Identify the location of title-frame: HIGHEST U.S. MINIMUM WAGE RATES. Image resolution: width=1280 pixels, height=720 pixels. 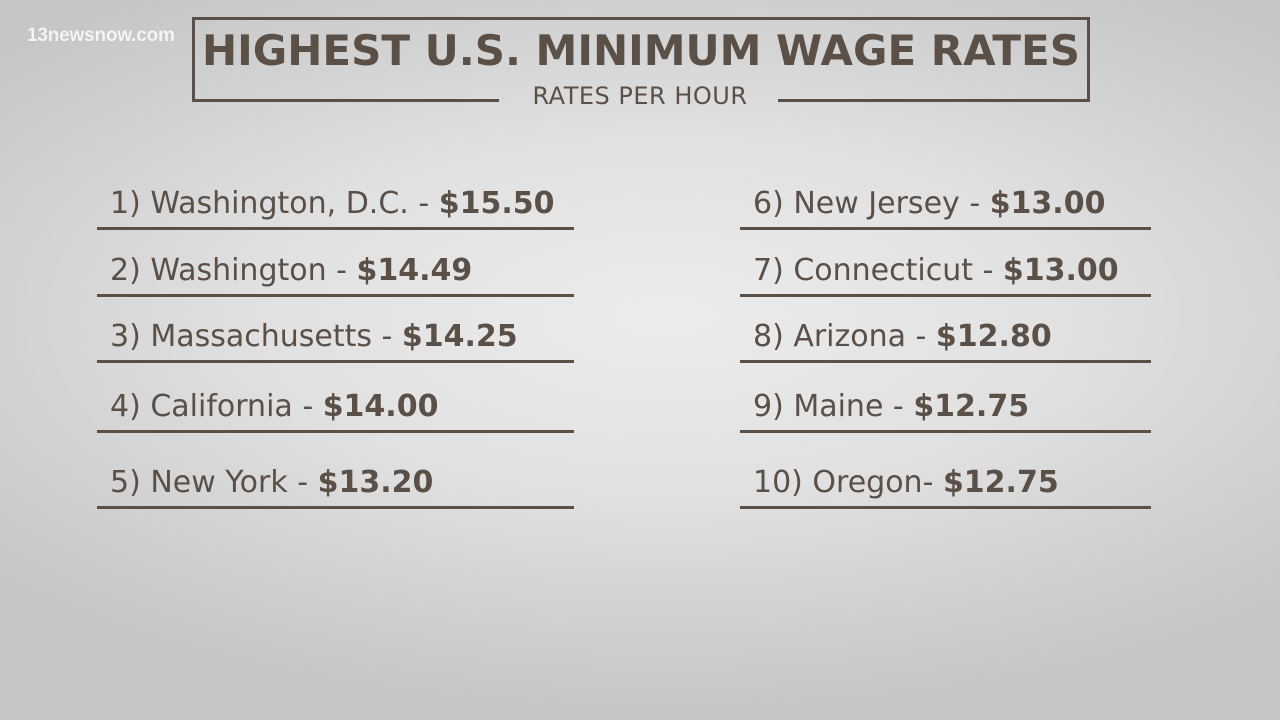
(641, 59).